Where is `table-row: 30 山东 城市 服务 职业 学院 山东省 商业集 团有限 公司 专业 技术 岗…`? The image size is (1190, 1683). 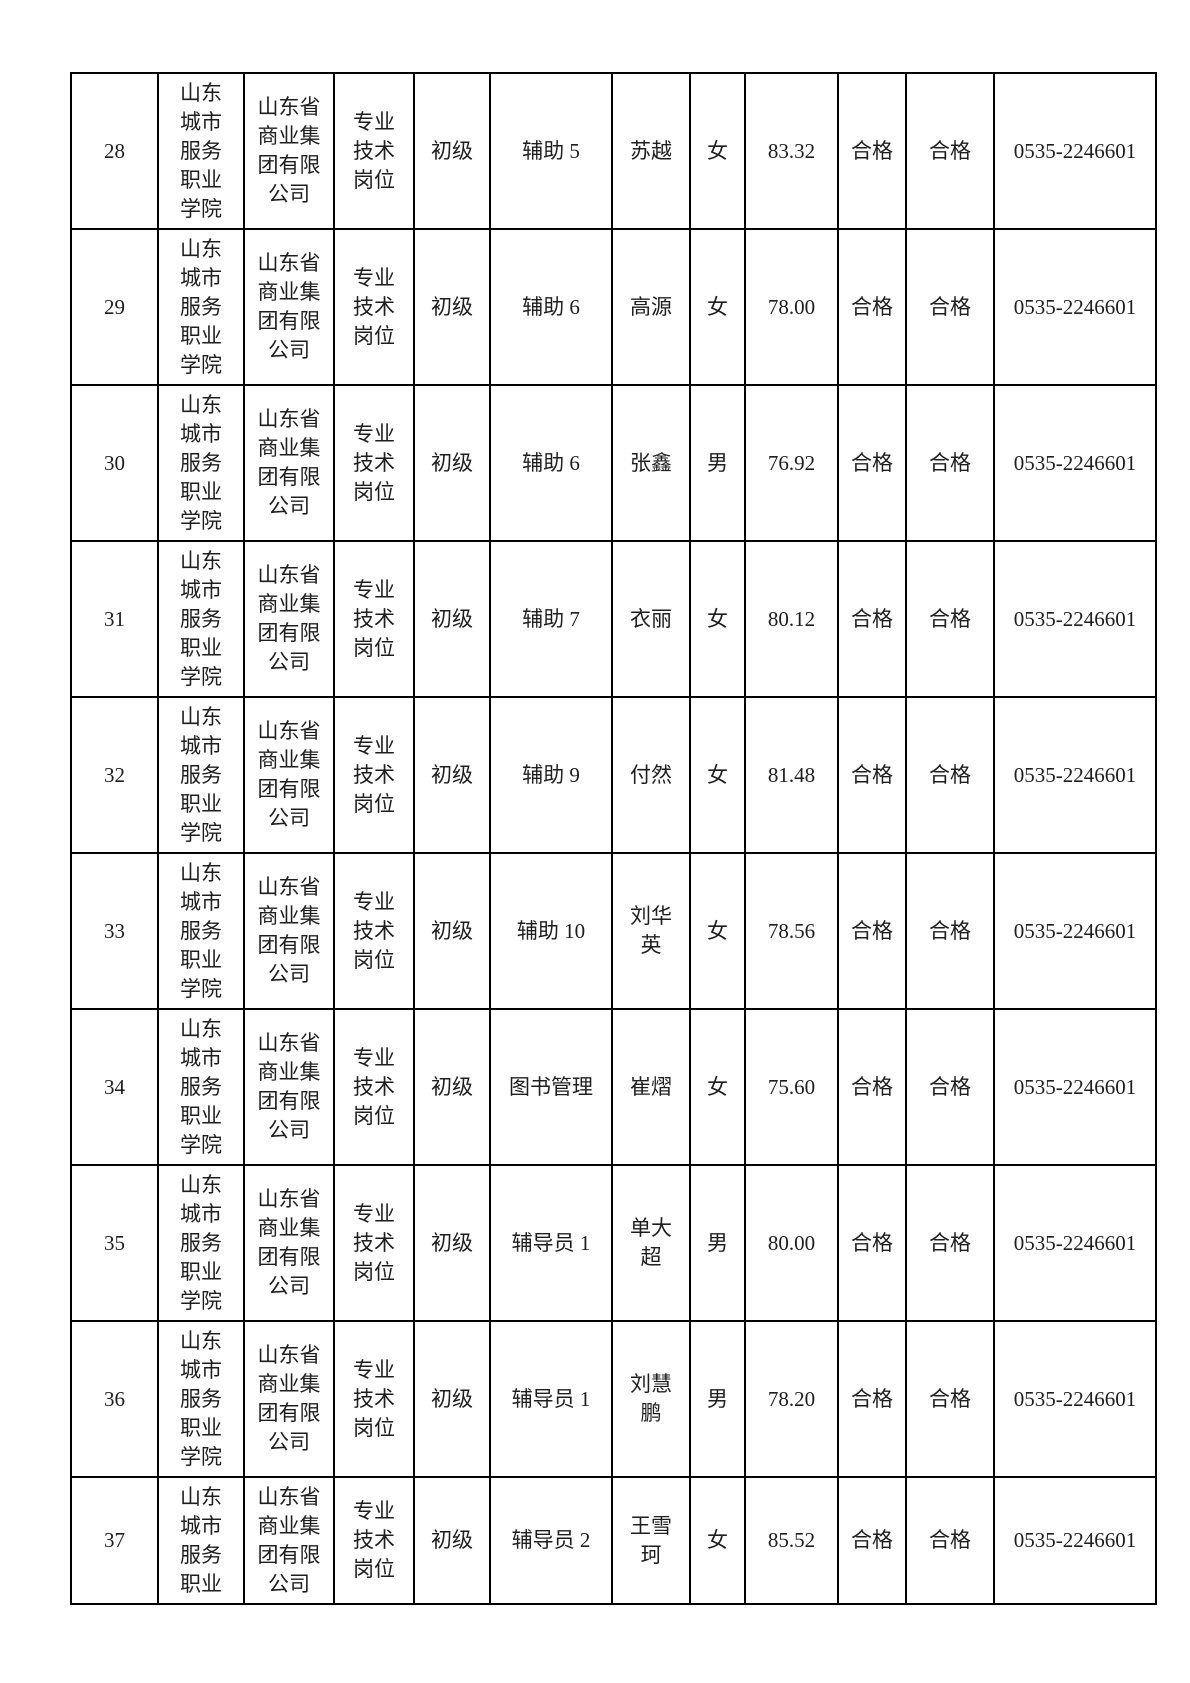 table-row: 30 山东 城市 服务 职业 学院 山东省 商业集 团有限 公司 专业 技术 岗… is located at coordinates (613, 463).